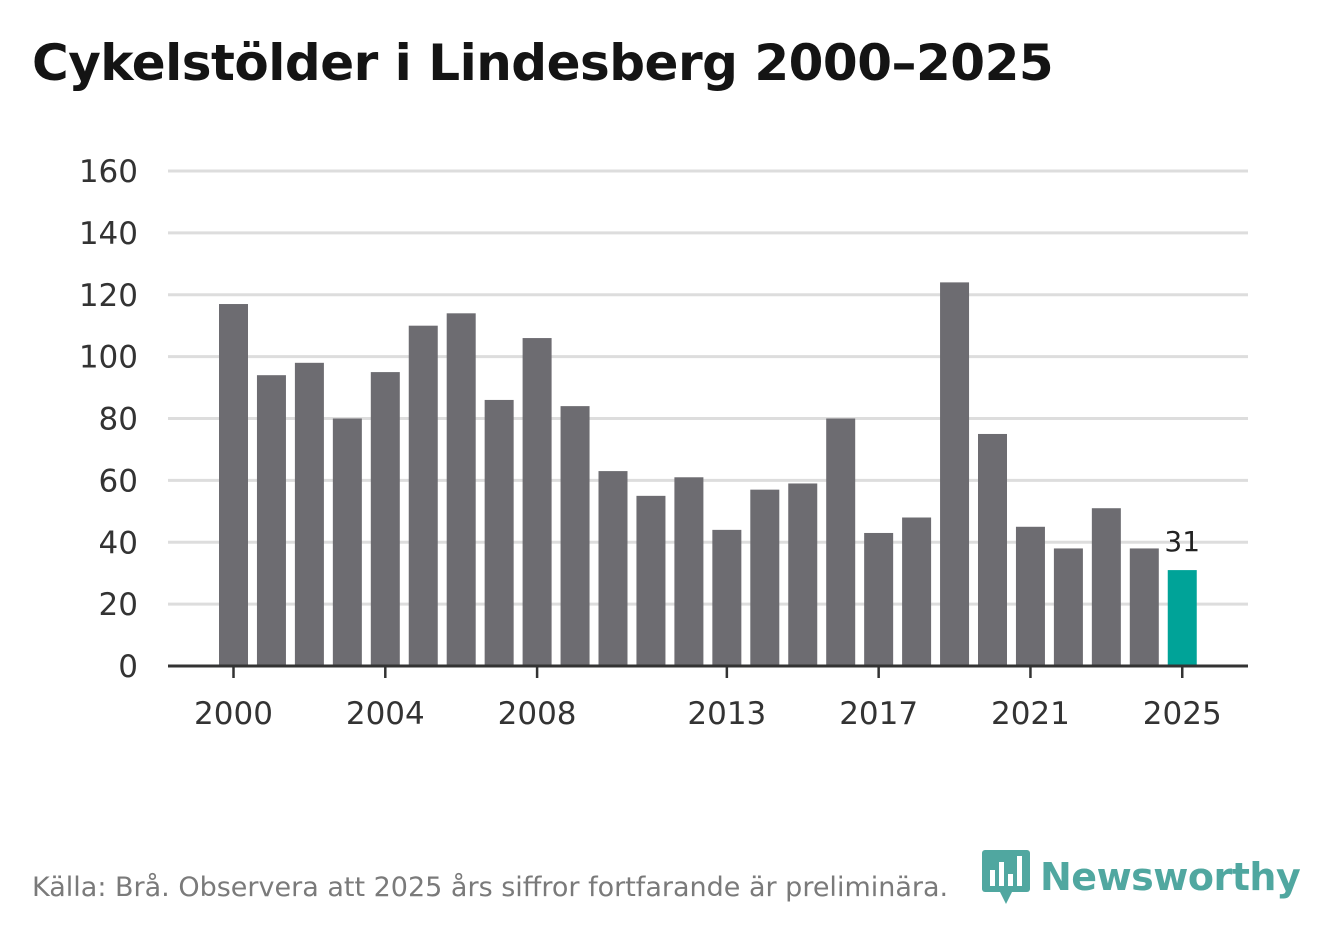 The width and height of the screenshot is (1322, 939). What do you see at coordinates (1068, 607) in the screenshot?
I see `bar-2022` at bounding box center [1068, 607].